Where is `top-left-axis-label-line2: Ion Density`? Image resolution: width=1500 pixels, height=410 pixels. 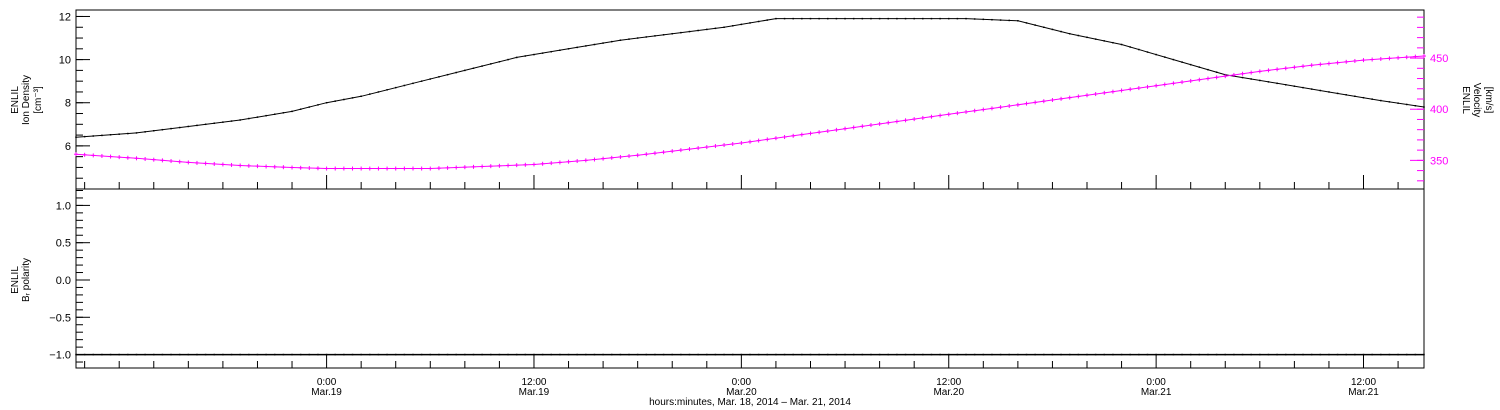 top-left-axis-label-line2: Ion Density is located at coordinates (26, 100).